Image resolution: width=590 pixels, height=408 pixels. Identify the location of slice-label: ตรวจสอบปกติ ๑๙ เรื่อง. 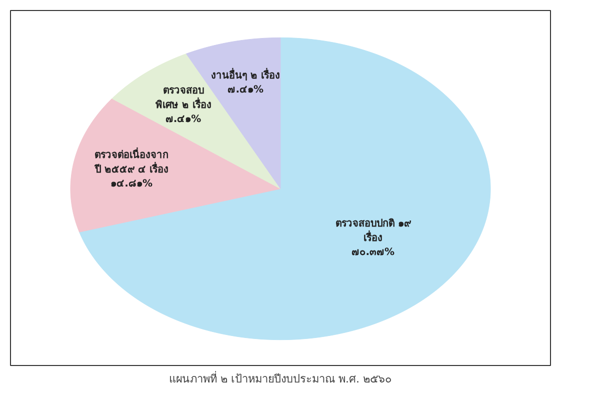
(373, 231).